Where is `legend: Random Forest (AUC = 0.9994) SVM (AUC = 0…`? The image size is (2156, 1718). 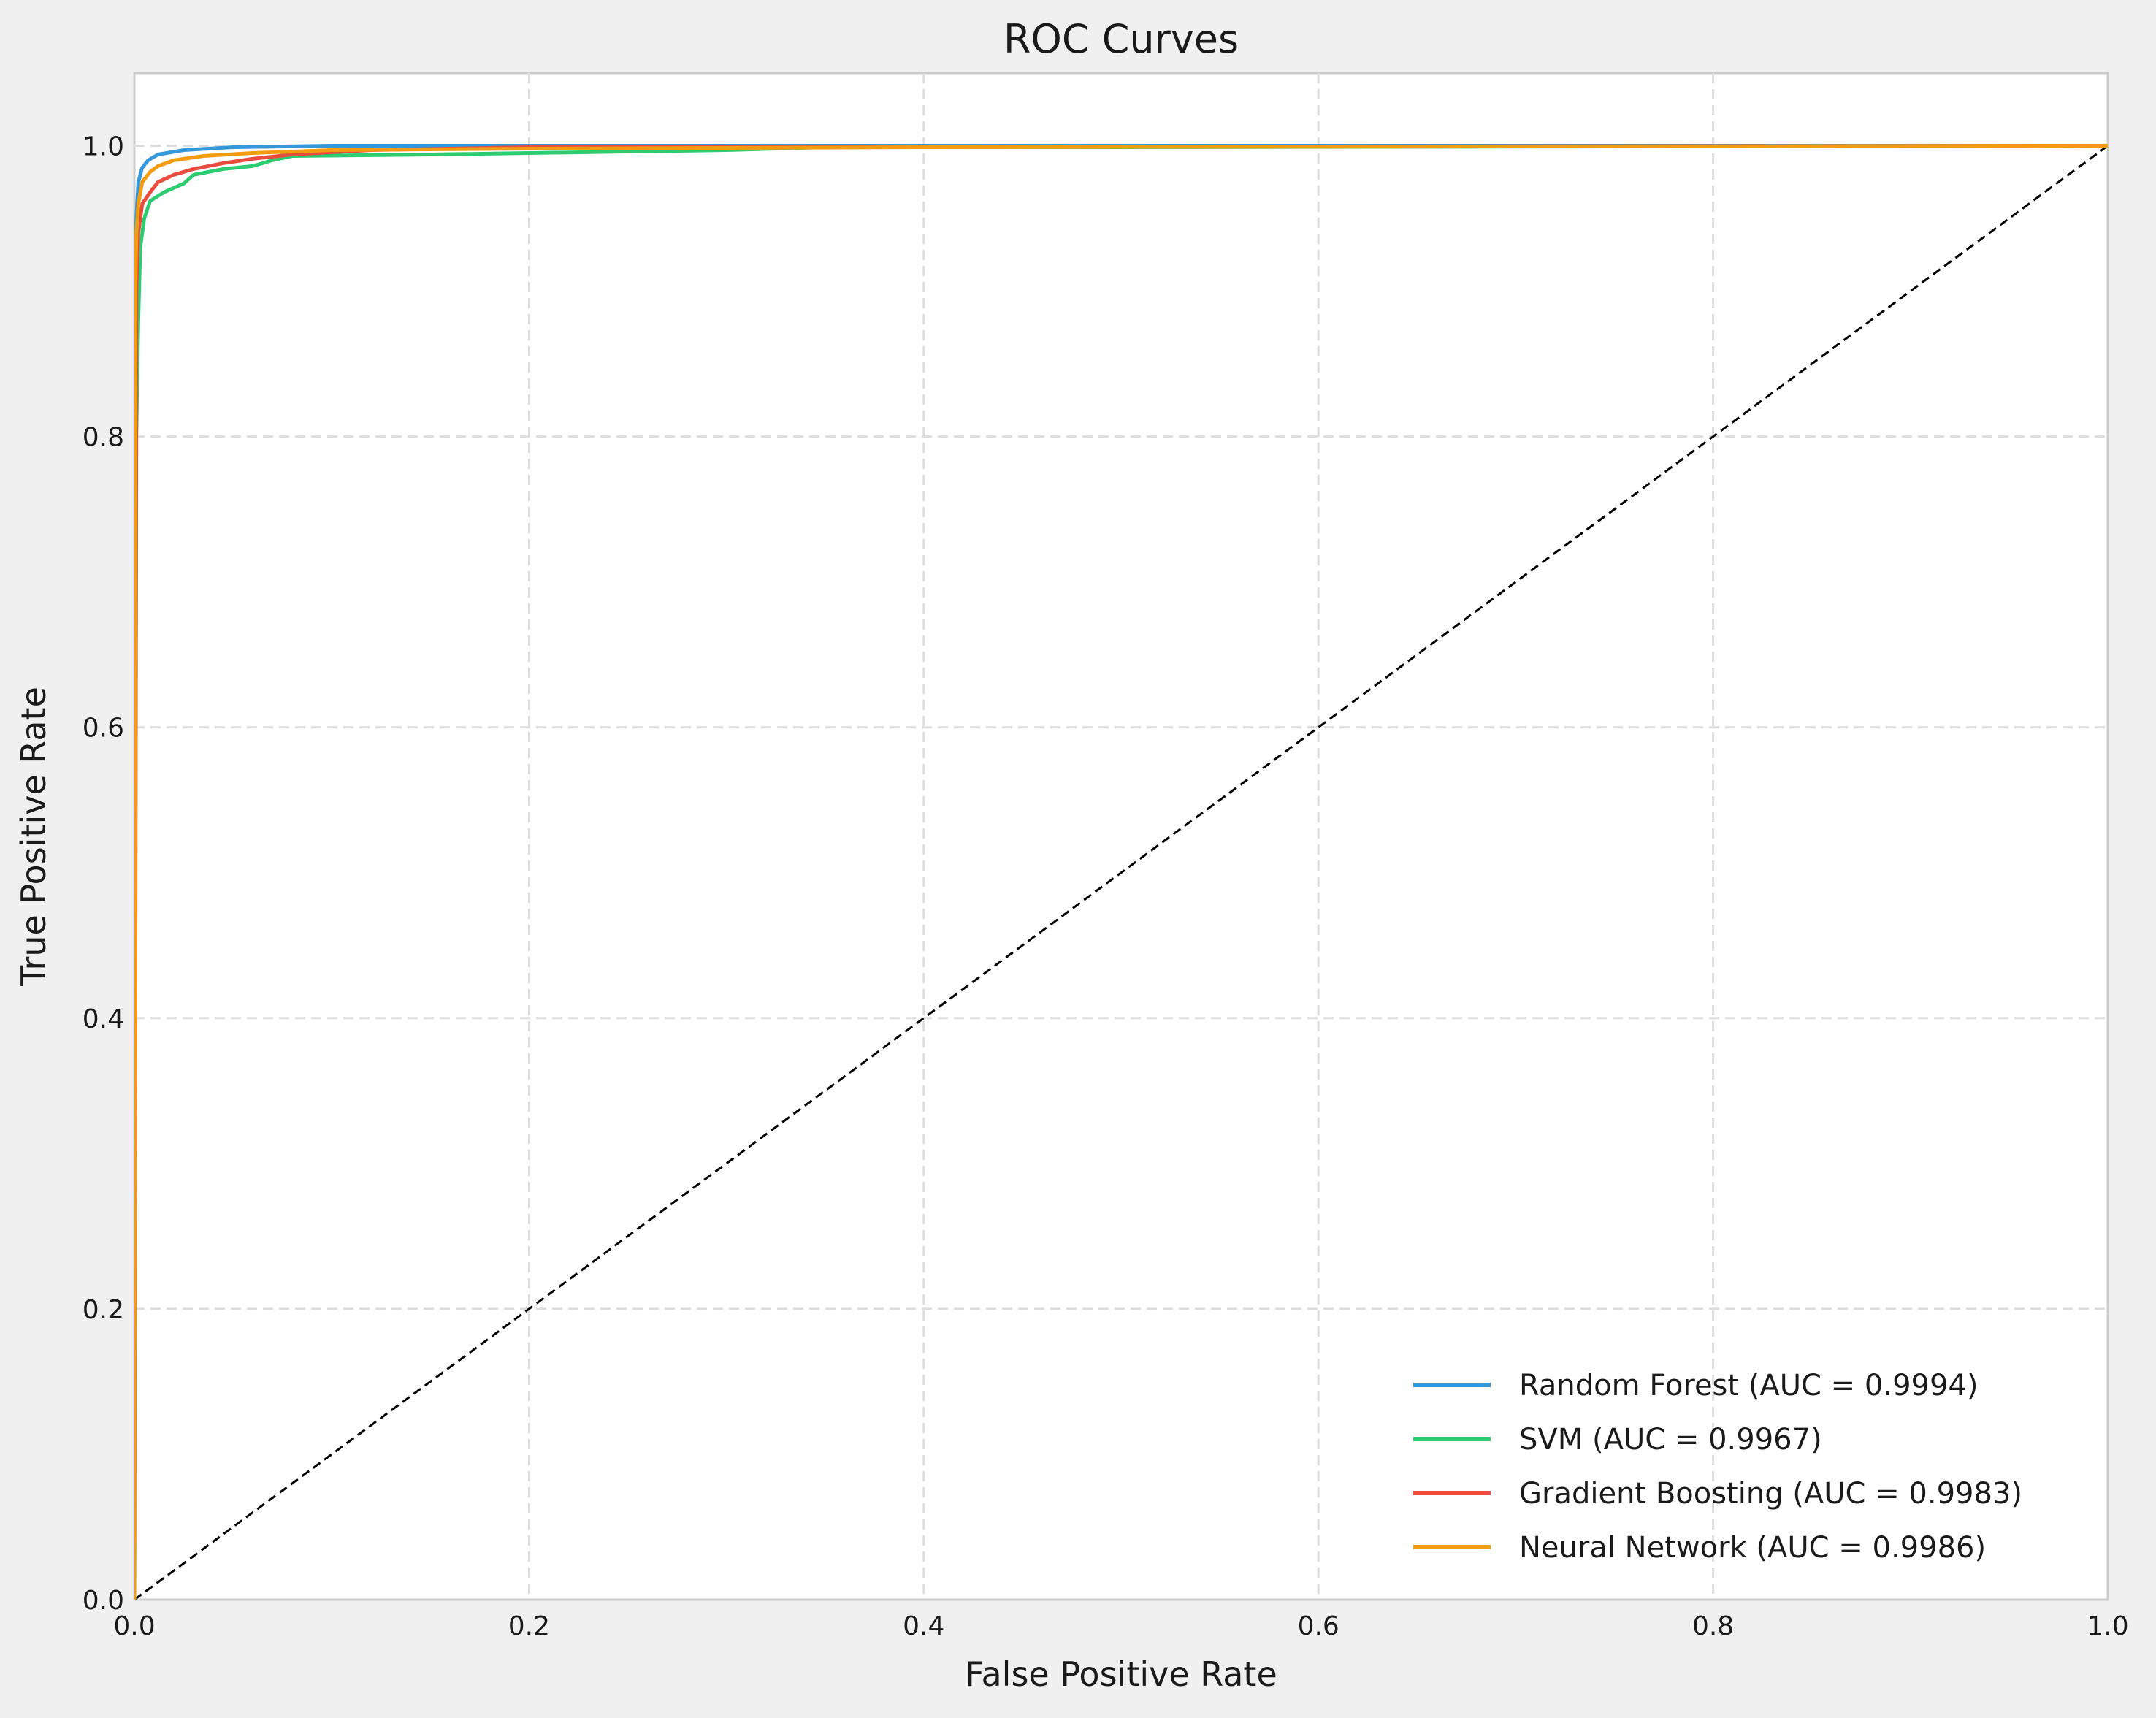 legend: Random Forest (AUC = 0.9994) SVM (AUC = 0… is located at coordinates (1718, 1467).